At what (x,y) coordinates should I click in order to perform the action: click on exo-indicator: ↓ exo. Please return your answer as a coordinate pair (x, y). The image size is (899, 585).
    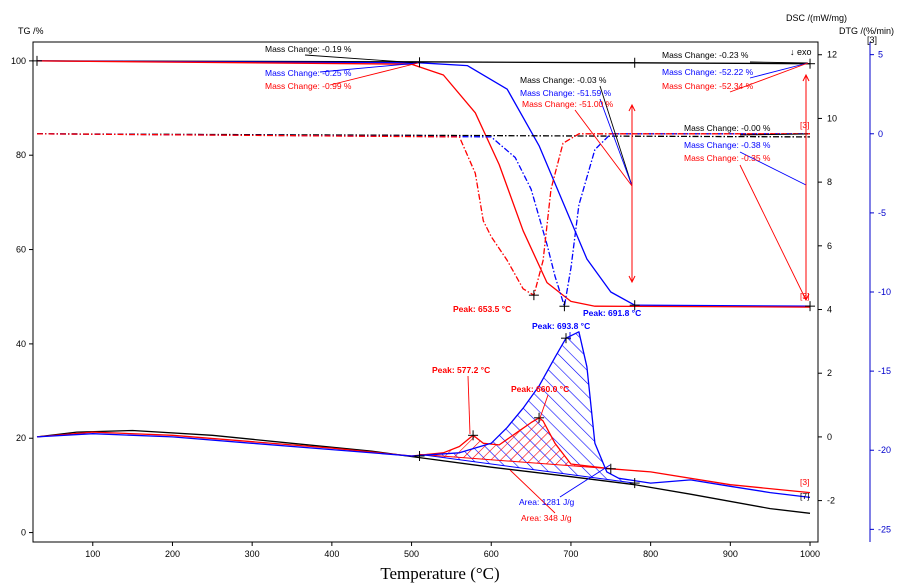
    Looking at the image, I should click on (801, 52).